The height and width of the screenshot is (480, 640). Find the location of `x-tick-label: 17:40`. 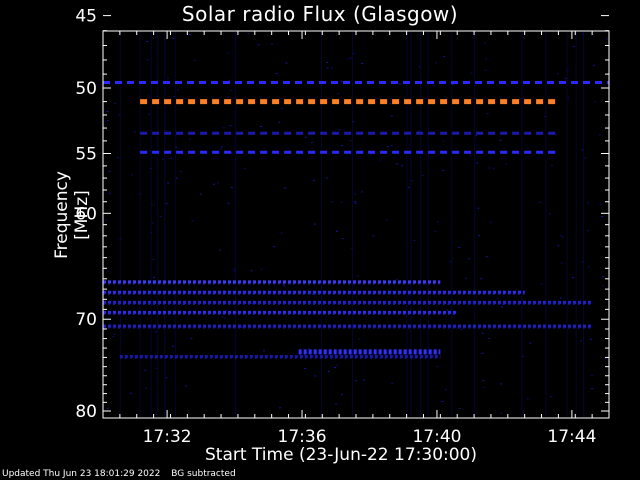

x-tick-label: 17:40 is located at coordinates (436, 437).